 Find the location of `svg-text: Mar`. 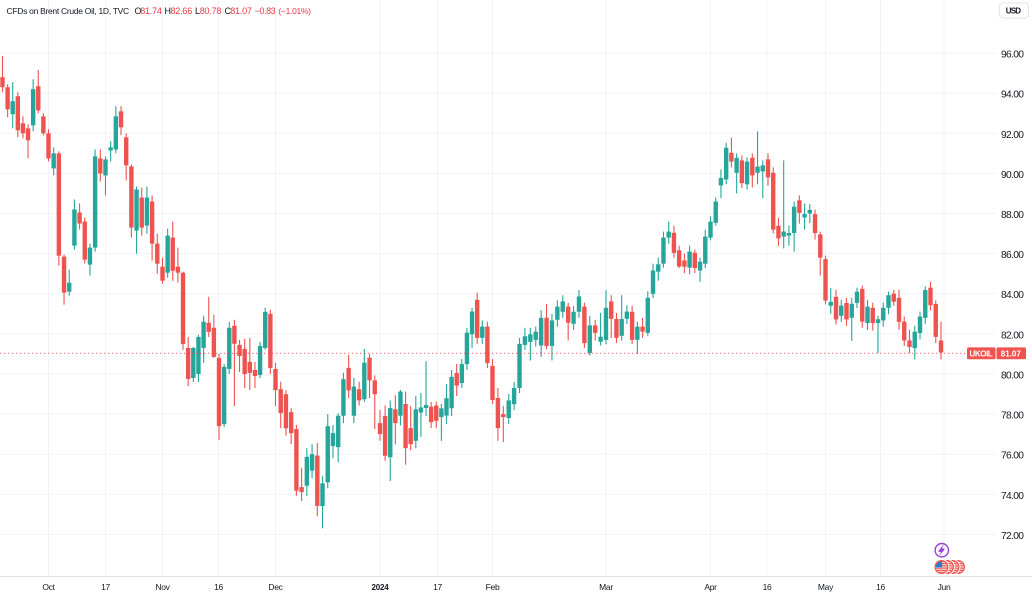

svg-text: Mar is located at coordinates (606, 587).